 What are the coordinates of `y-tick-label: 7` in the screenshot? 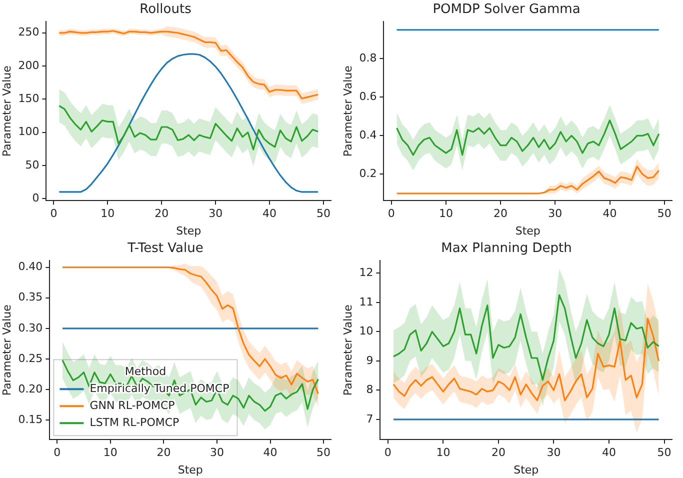 It's located at (370, 419).